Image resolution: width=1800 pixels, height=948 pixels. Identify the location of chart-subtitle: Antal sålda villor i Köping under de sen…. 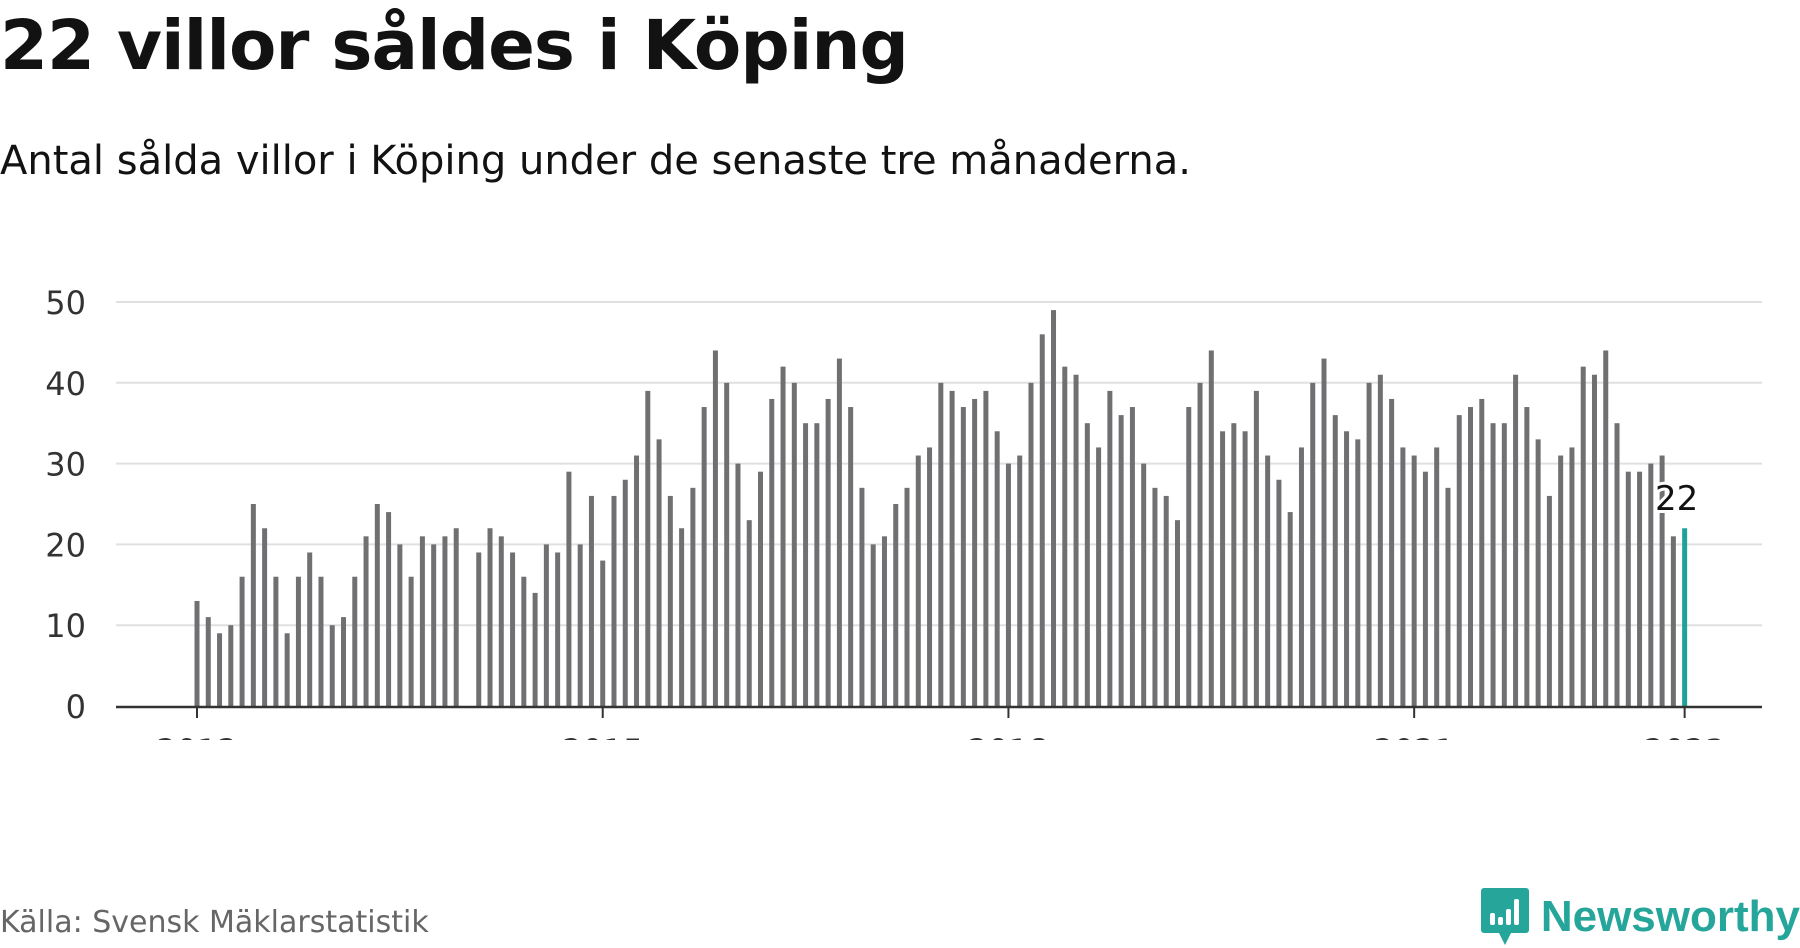
(595, 161).